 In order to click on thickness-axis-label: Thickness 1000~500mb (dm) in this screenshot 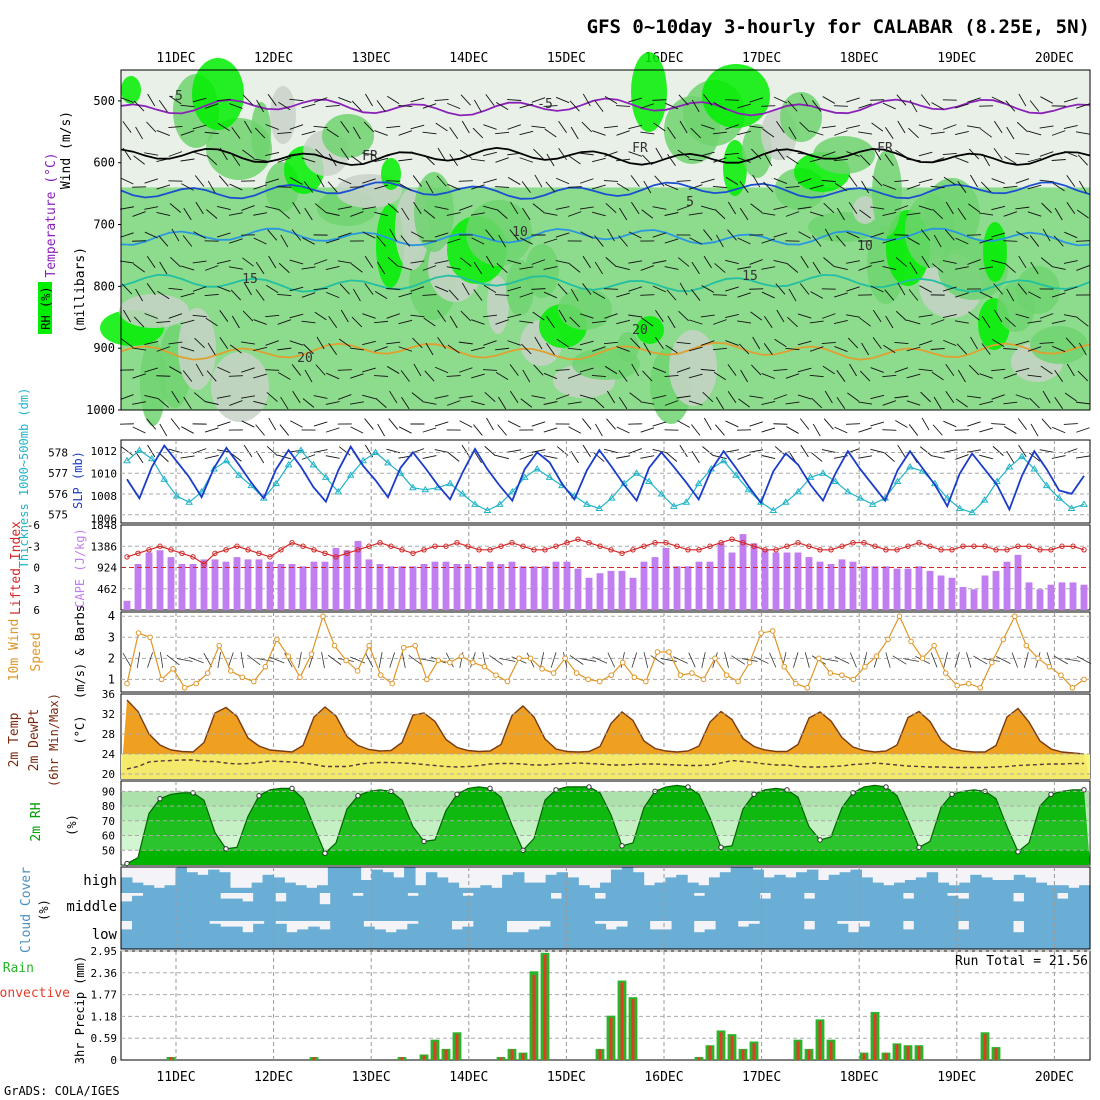, I will do `click(24, 478)`.